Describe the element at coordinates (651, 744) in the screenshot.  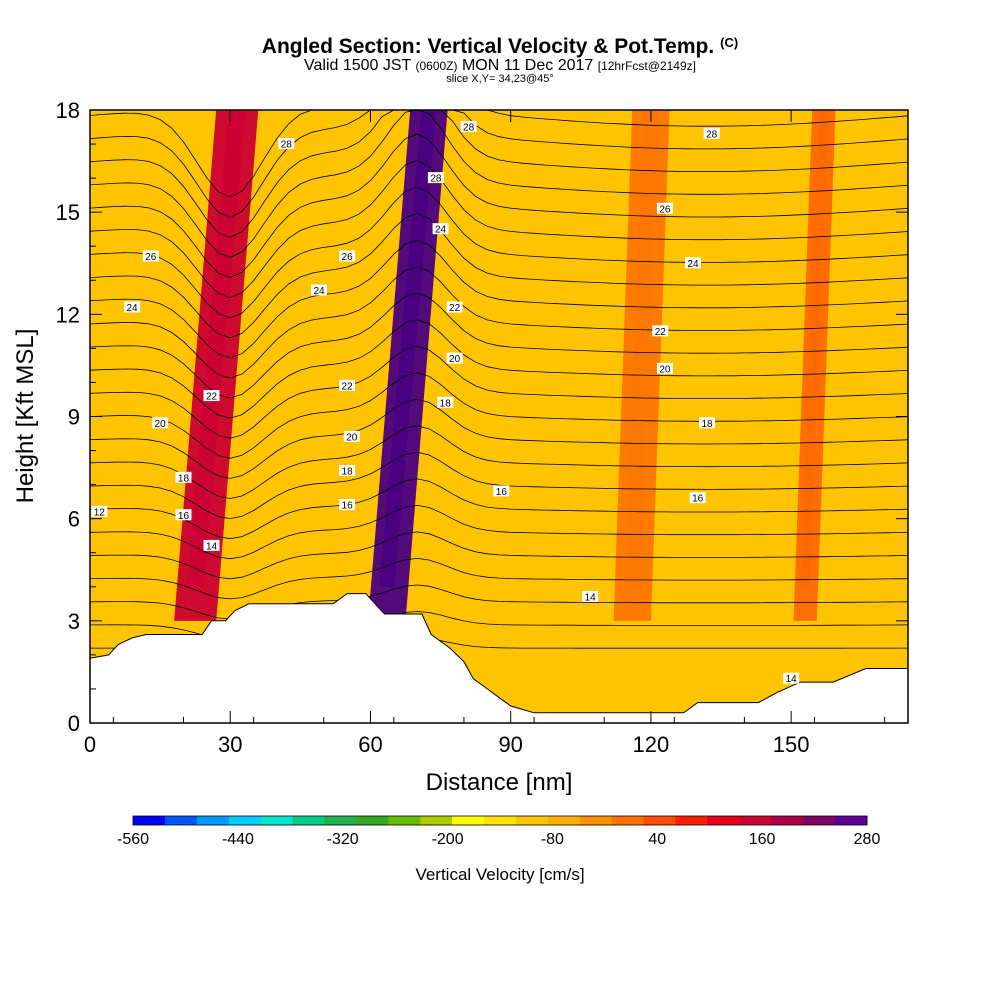
I see `x-tick-label: 120` at that location.